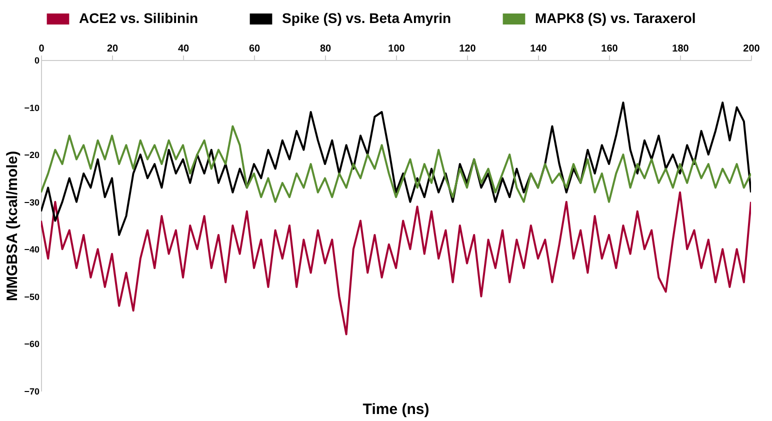 This screenshot has width=772, height=421. What do you see at coordinates (138, 18) in the screenshot?
I see `legend-label: ACE2 vs. Silibinin` at bounding box center [138, 18].